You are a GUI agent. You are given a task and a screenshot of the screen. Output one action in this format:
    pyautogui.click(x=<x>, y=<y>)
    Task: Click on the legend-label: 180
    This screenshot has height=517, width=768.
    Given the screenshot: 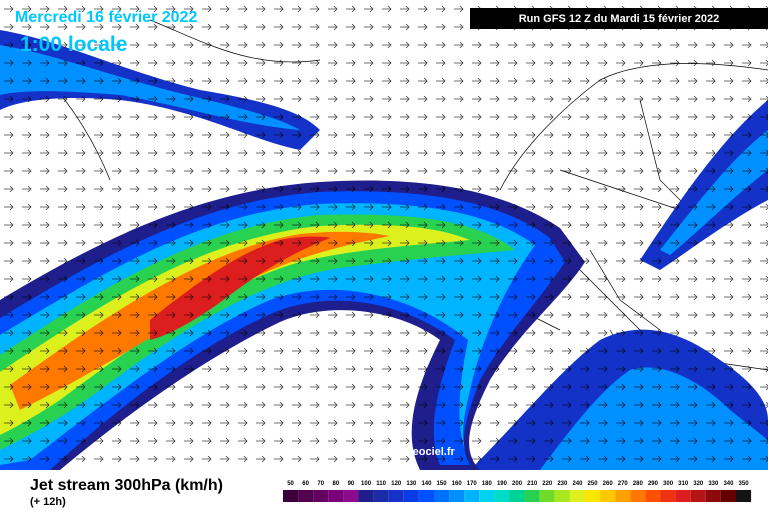 What is the action you would take?
    pyautogui.click(x=487, y=484)
    